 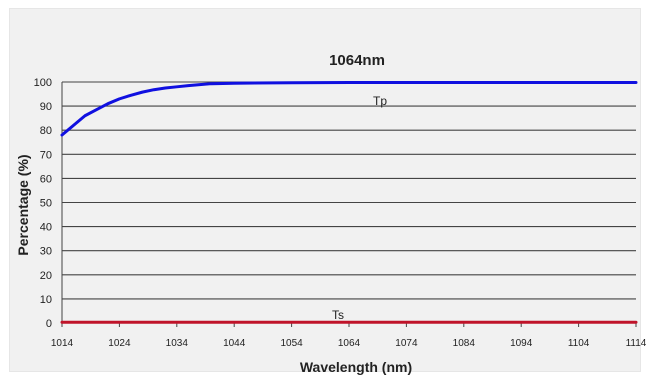 What do you see at coordinates (579, 343) in the screenshot?
I see `x-tick-label: 1104` at bounding box center [579, 343].